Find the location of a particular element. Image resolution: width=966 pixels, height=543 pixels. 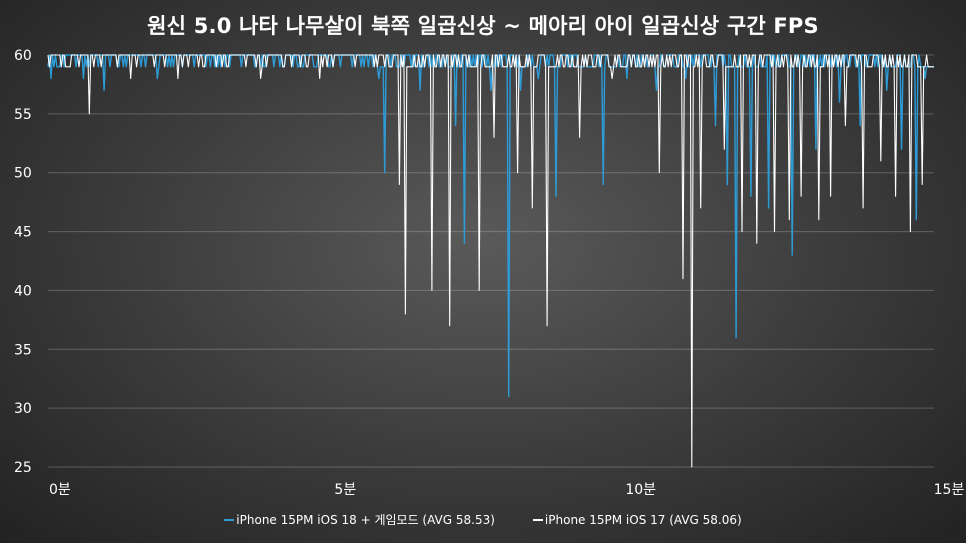

y-tick-label: 60 is located at coordinates (23, 56).